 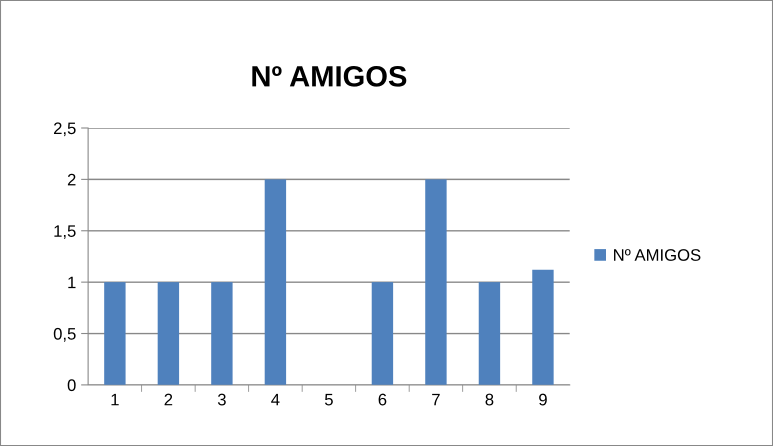 What do you see at coordinates (115, 400) in the screenshot?
I see `x-tick-label: 1` at bounding box center [115, 400].